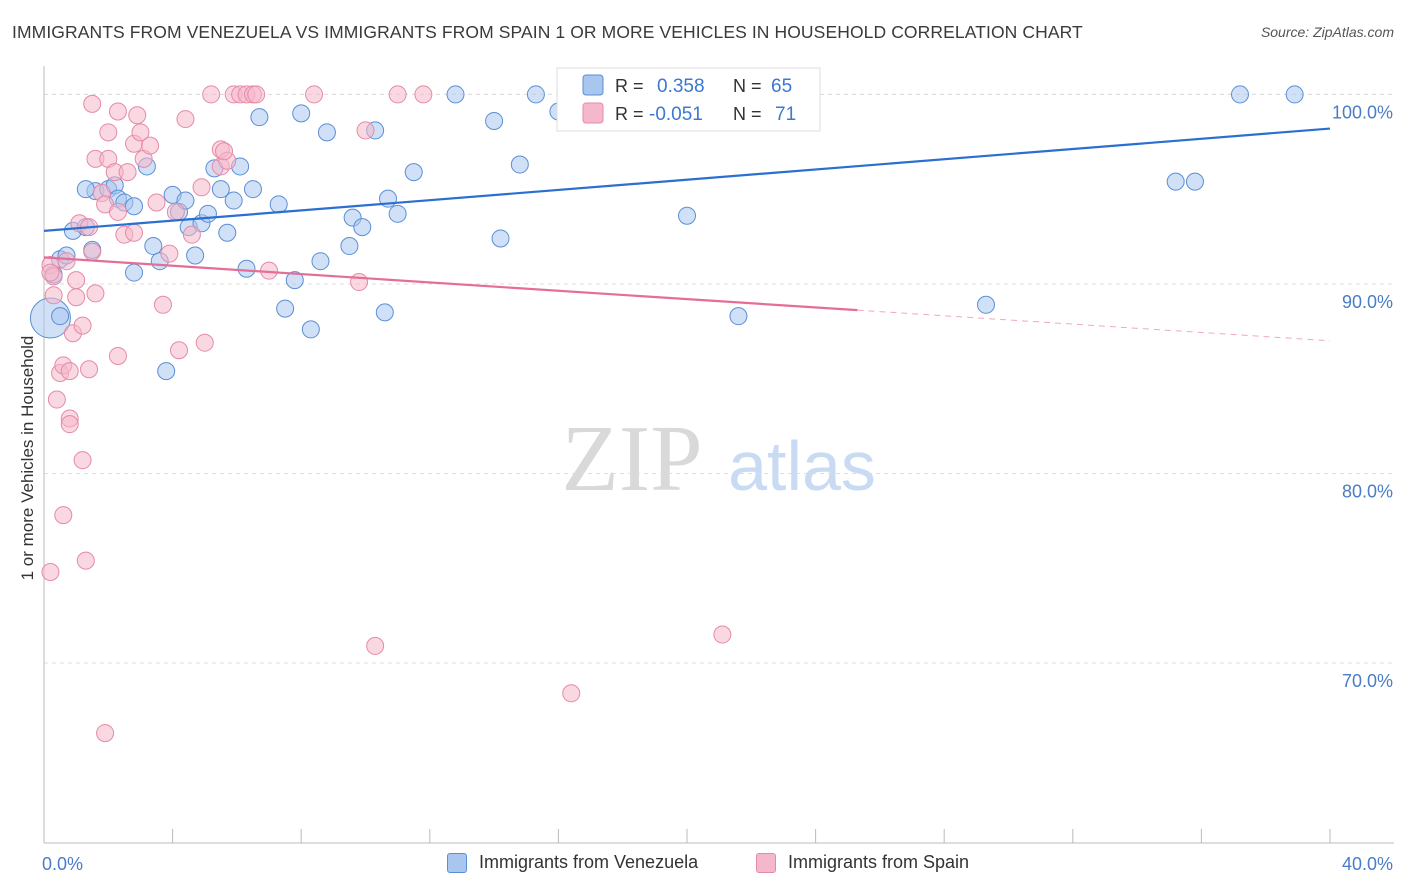 This screenshot has width=1406, height=892. What do you see at coordinates (688, 99) in the screenshot?
I see `legend-top: R = 0.358 N = 65 R = -0.051 N = 71` at bounding box center [688, 99].